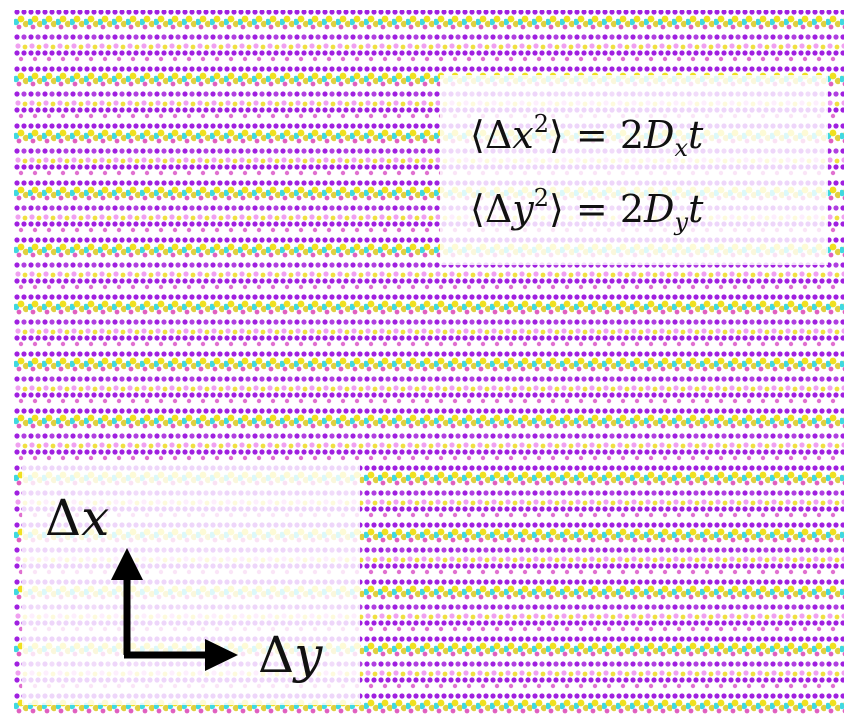  What do you see at coordinates (95, 518) in the screenshot?
I see `variable: x` at bounding box center [95, 518].